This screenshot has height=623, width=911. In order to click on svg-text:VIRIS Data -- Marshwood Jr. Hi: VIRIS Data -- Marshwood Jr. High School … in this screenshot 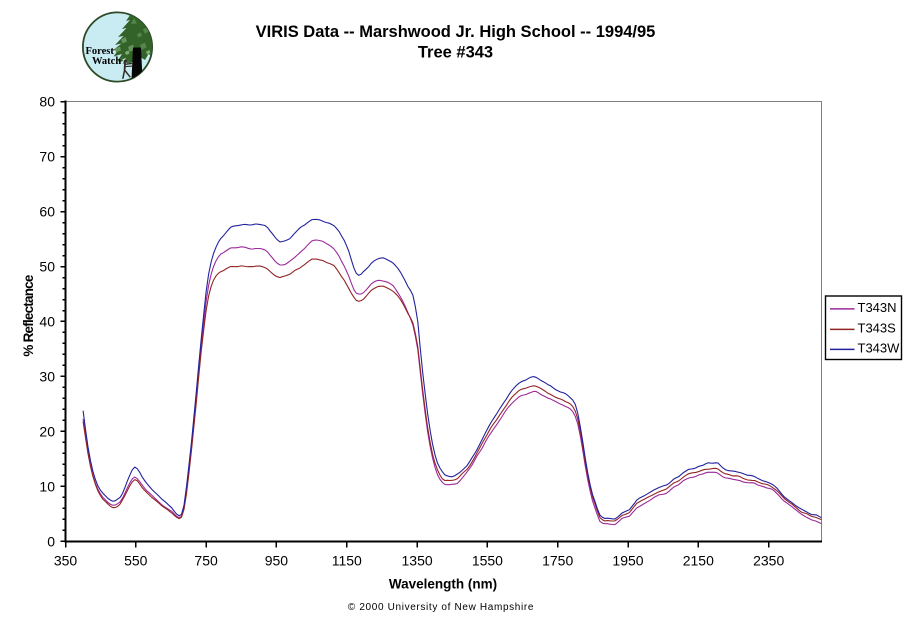, I will do `click(456, 32)`.